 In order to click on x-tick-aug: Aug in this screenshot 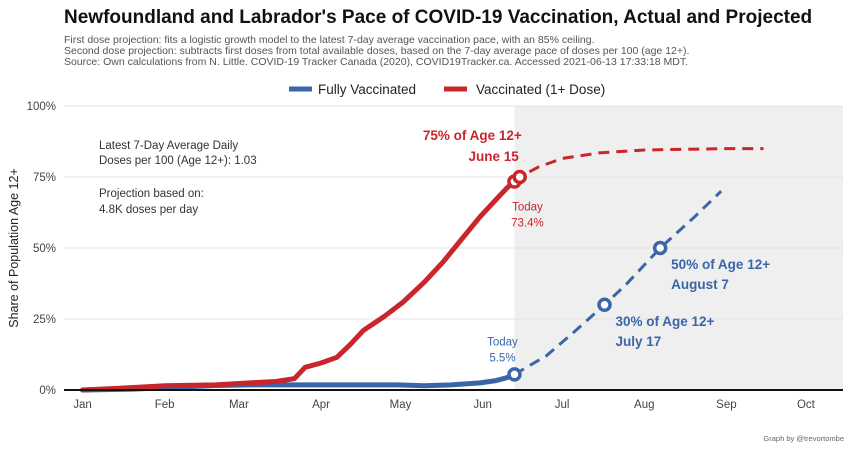, I will do `click(644, 405)`.